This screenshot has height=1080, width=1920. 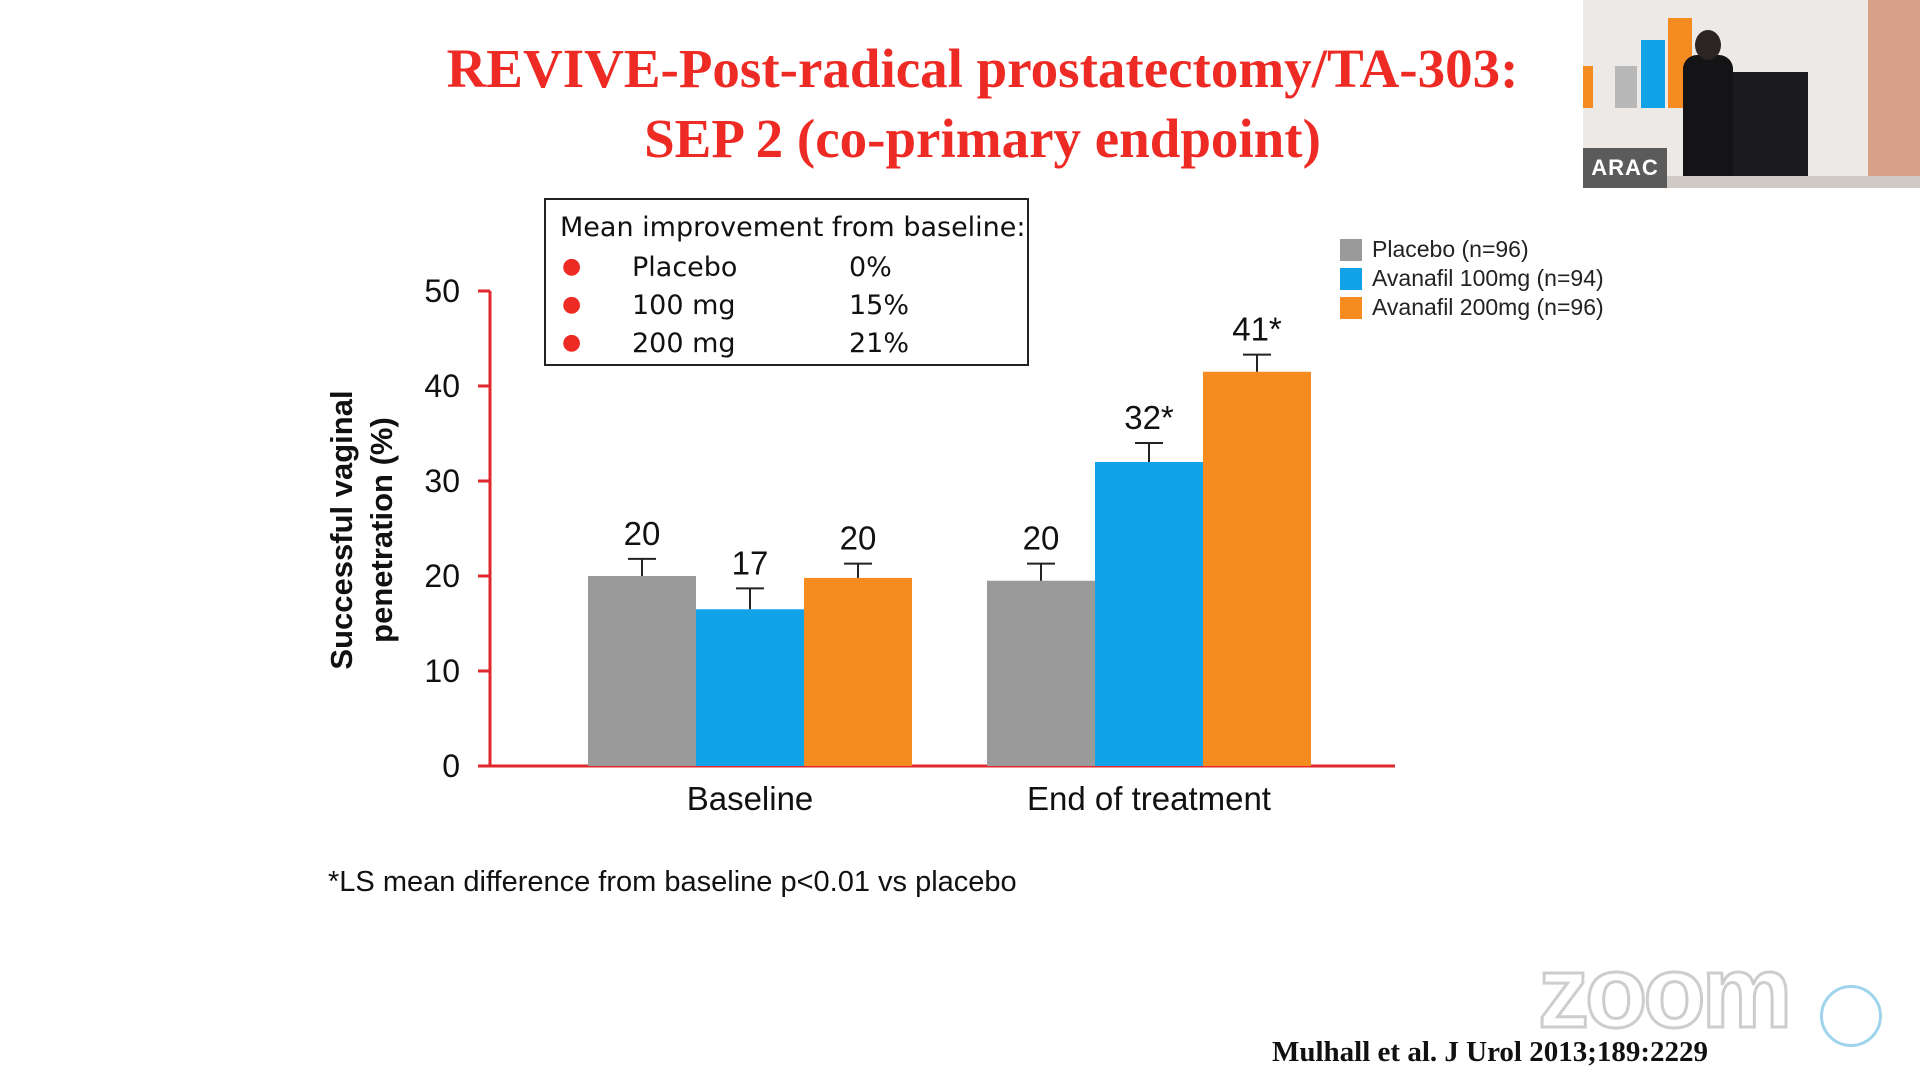 I want to click on society-logo-icon, so click(x=1851, y=1016).